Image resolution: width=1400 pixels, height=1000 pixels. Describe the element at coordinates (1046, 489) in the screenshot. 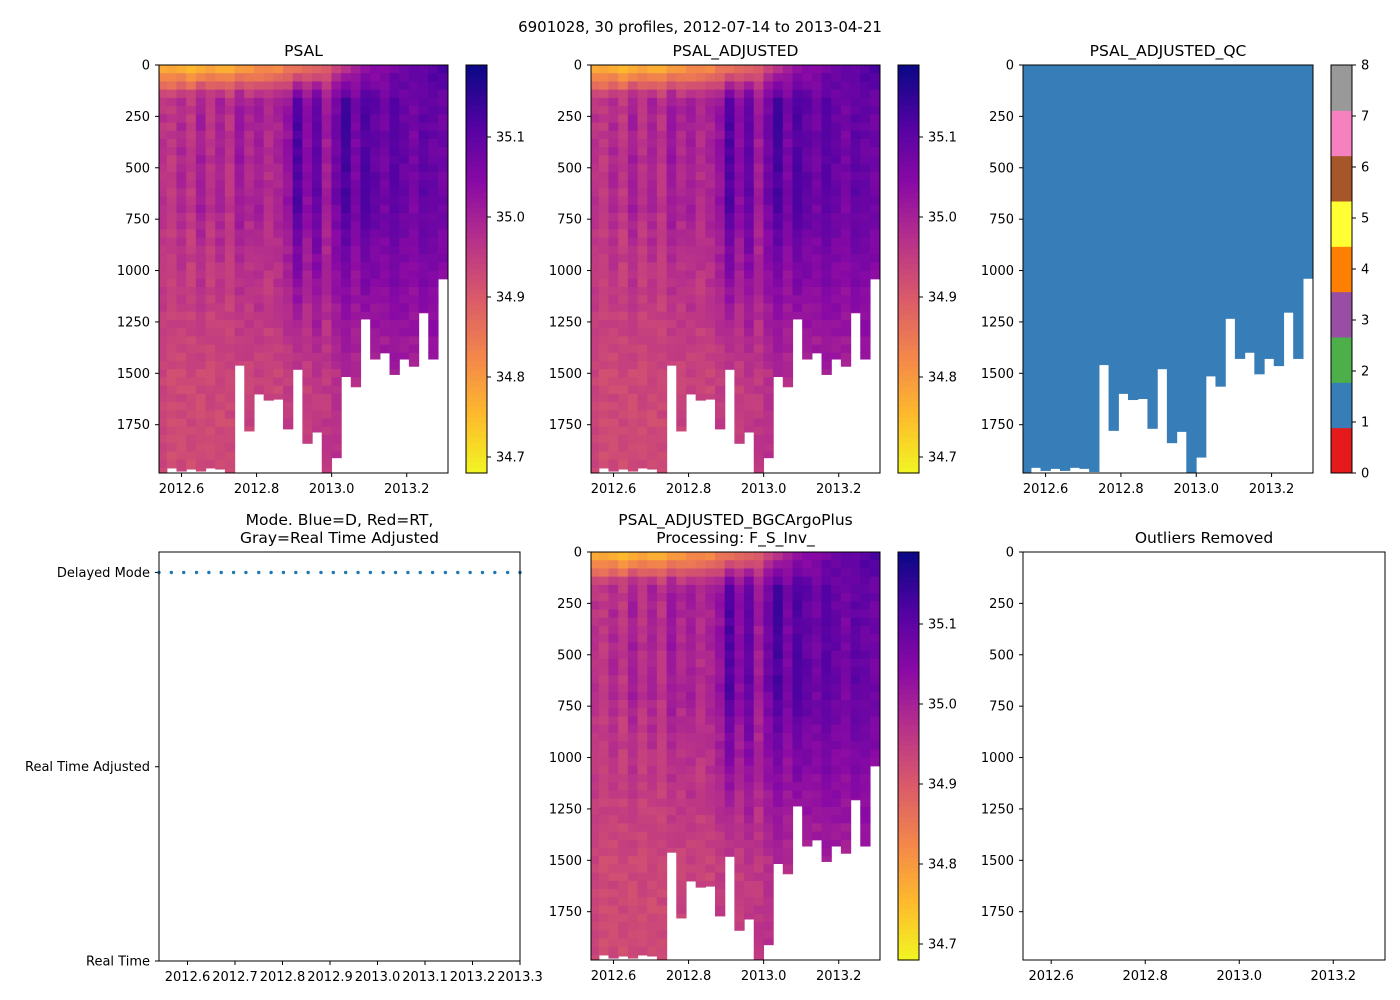

I see `x-tick-label: 2012.6` at that location.